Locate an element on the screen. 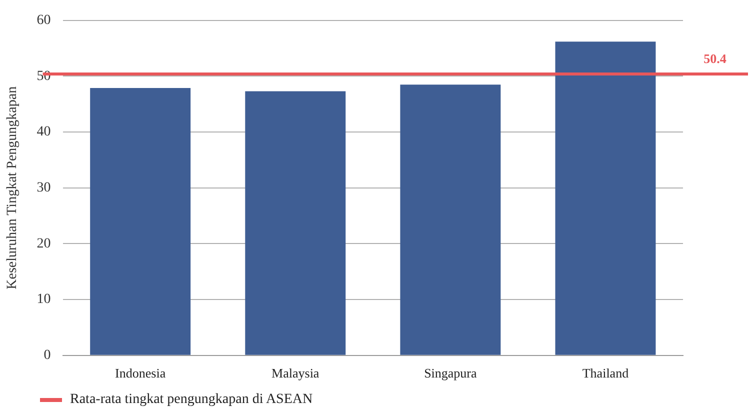  y-tick-label: 20 is located at coordinates (43, 244).